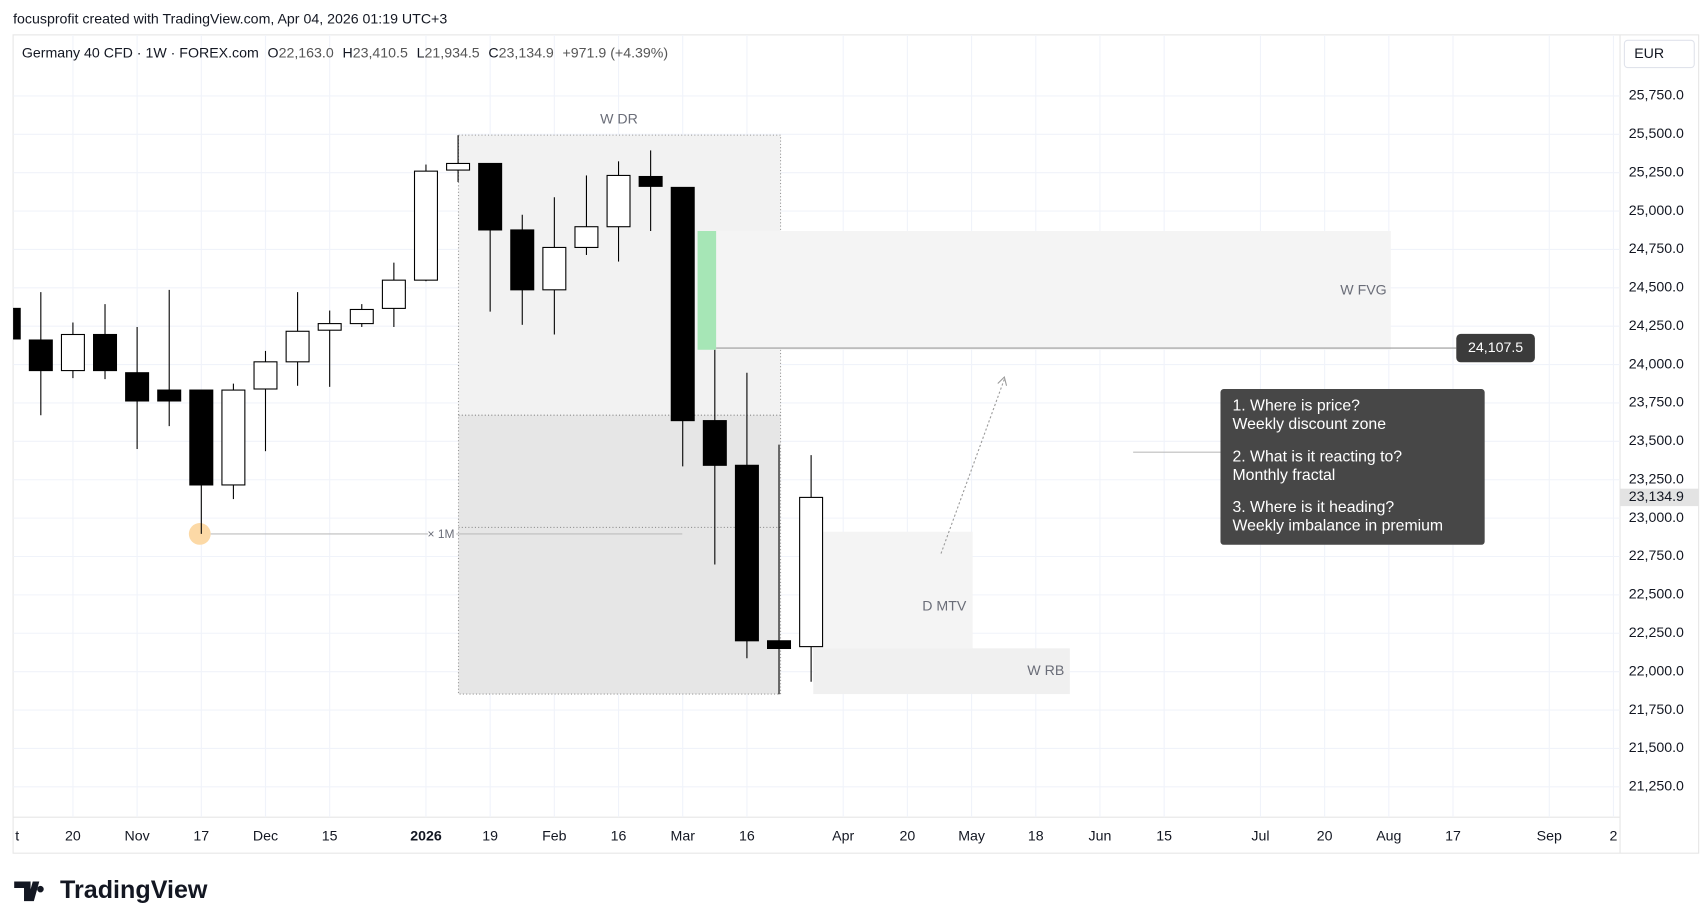 This screenshot has height=924, width=1703. Describe the element at coordinates (490, 837) in the screenshot. I see `x-tick-label: 19` at that location.